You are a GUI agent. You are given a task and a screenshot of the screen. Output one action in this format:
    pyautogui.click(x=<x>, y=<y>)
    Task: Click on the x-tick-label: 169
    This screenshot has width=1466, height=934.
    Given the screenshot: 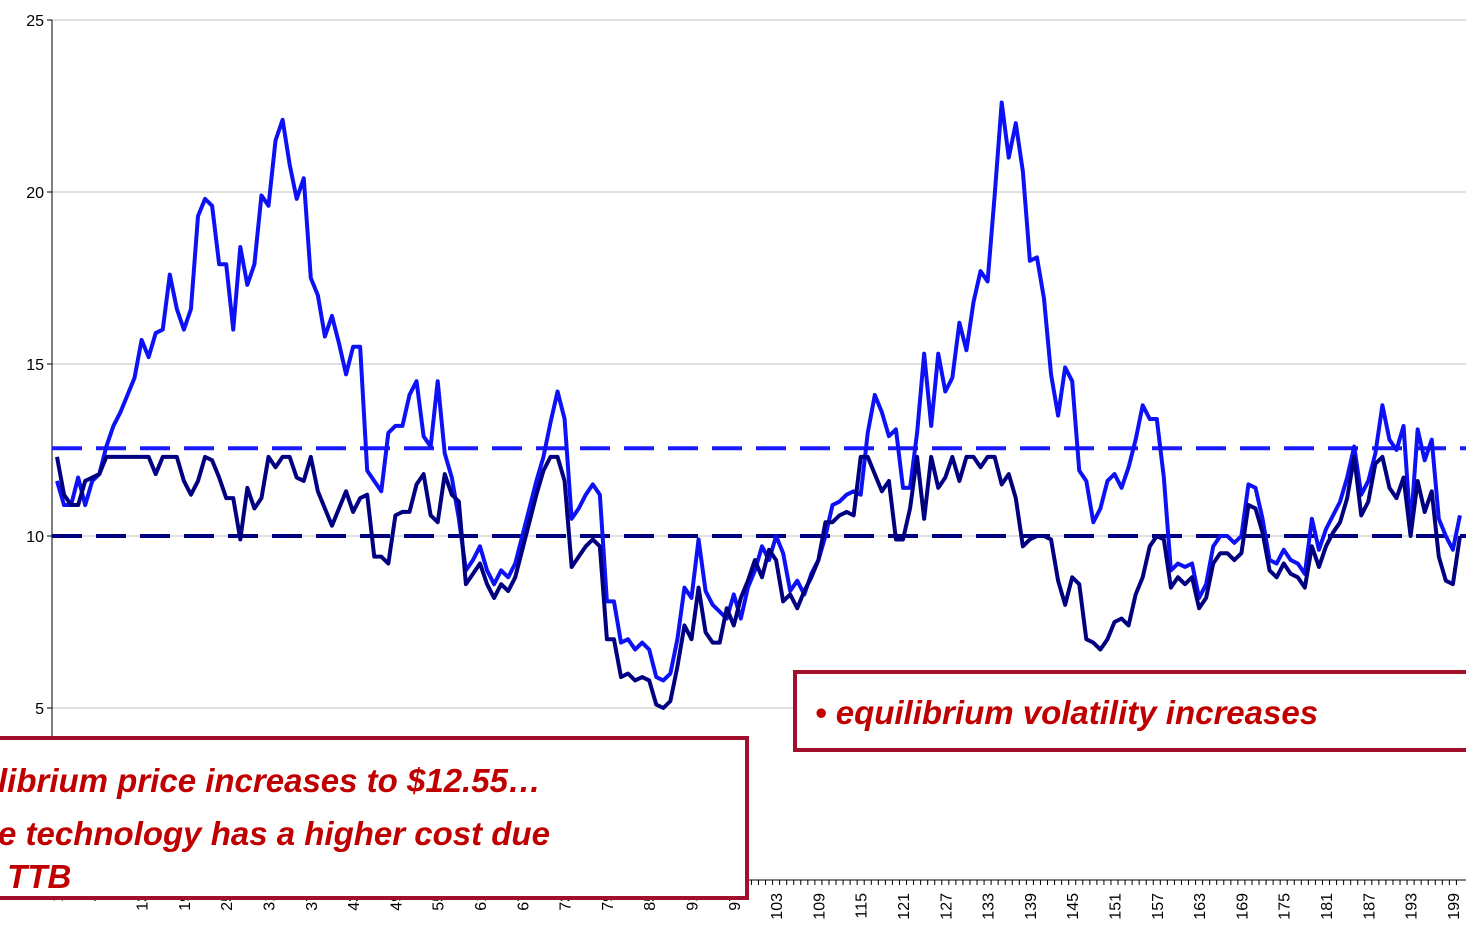 What is the action you would take?
    pyautogui.click(x=1242, y=906)
    